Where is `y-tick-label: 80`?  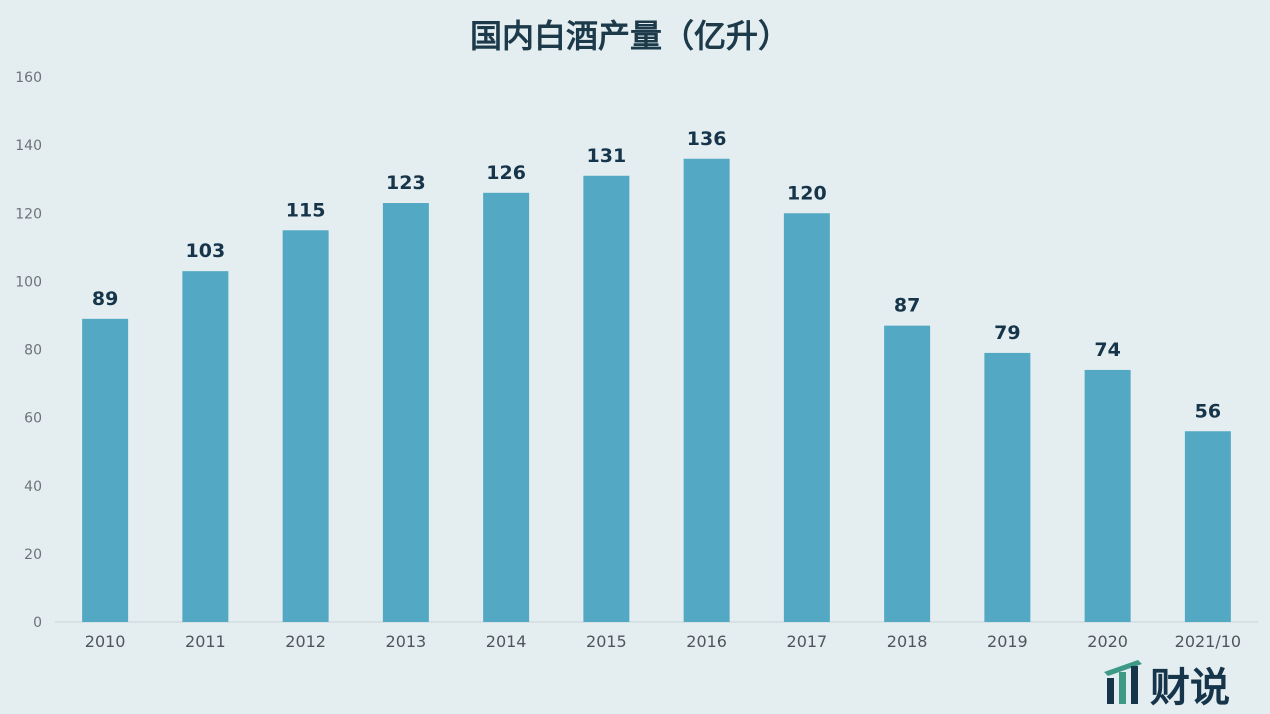 y-tick-label: 80 is located at coordinates (33, 351).